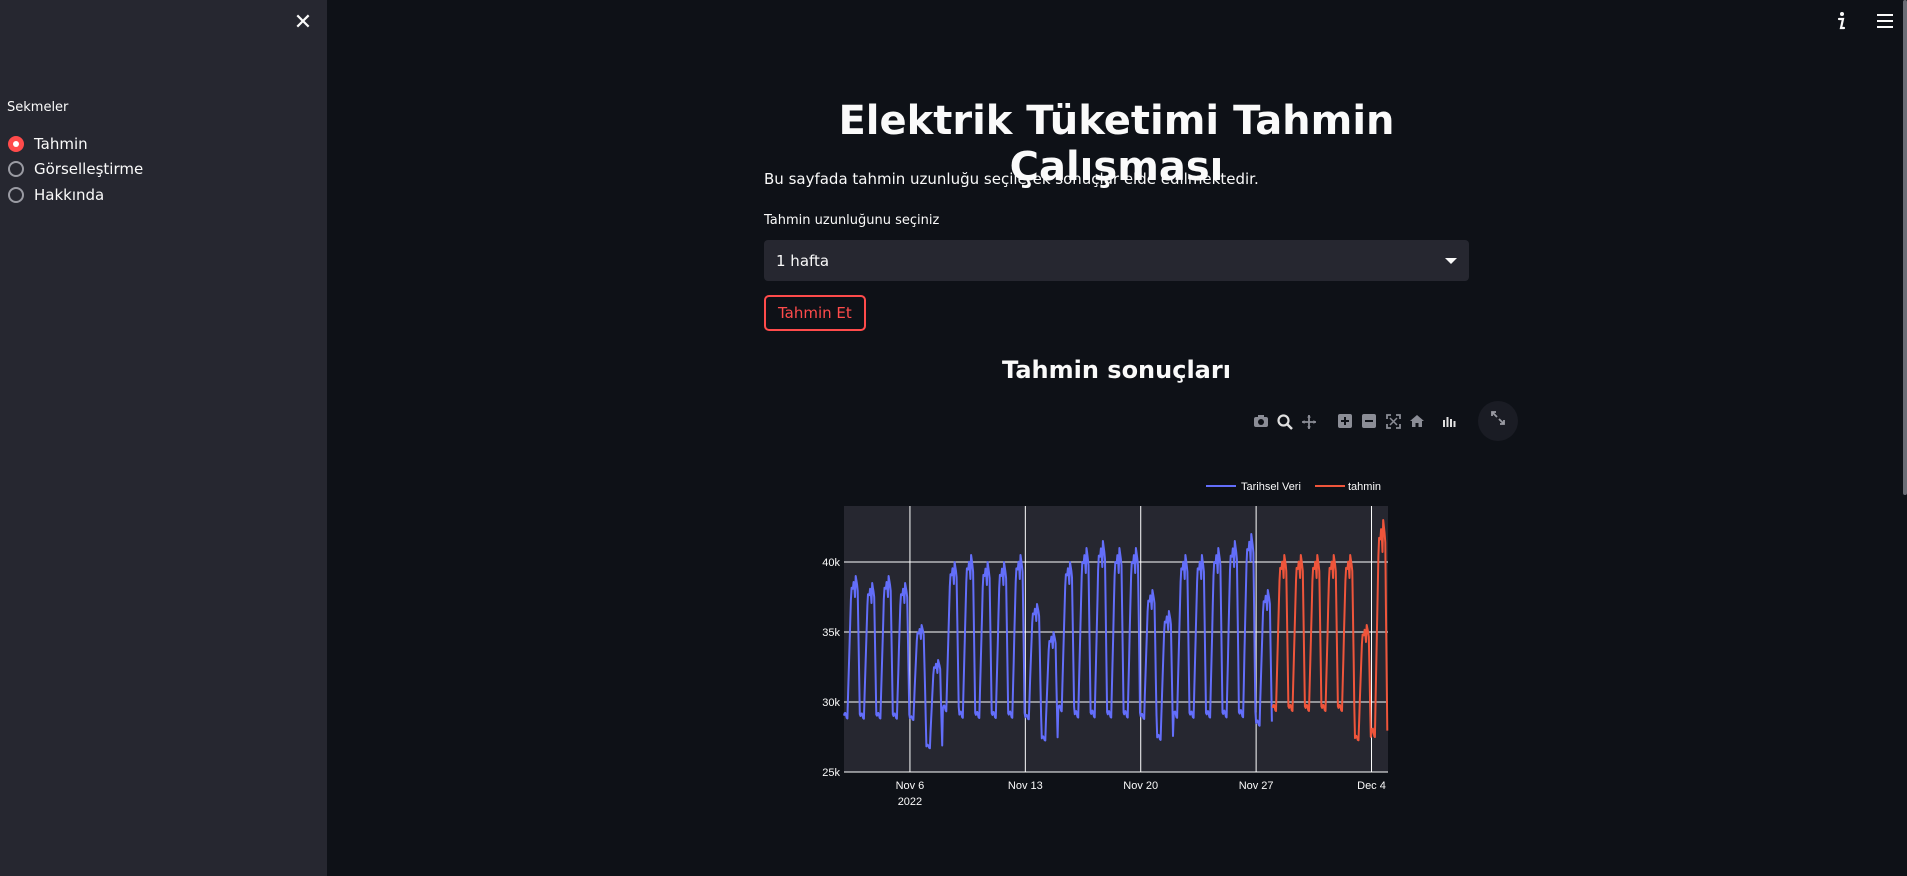 The height and width of the screenshot is (876, 1907). Describe the element at coordinates (1345, 424) in the screenshot. I see `zoom-in-icon` at that location.